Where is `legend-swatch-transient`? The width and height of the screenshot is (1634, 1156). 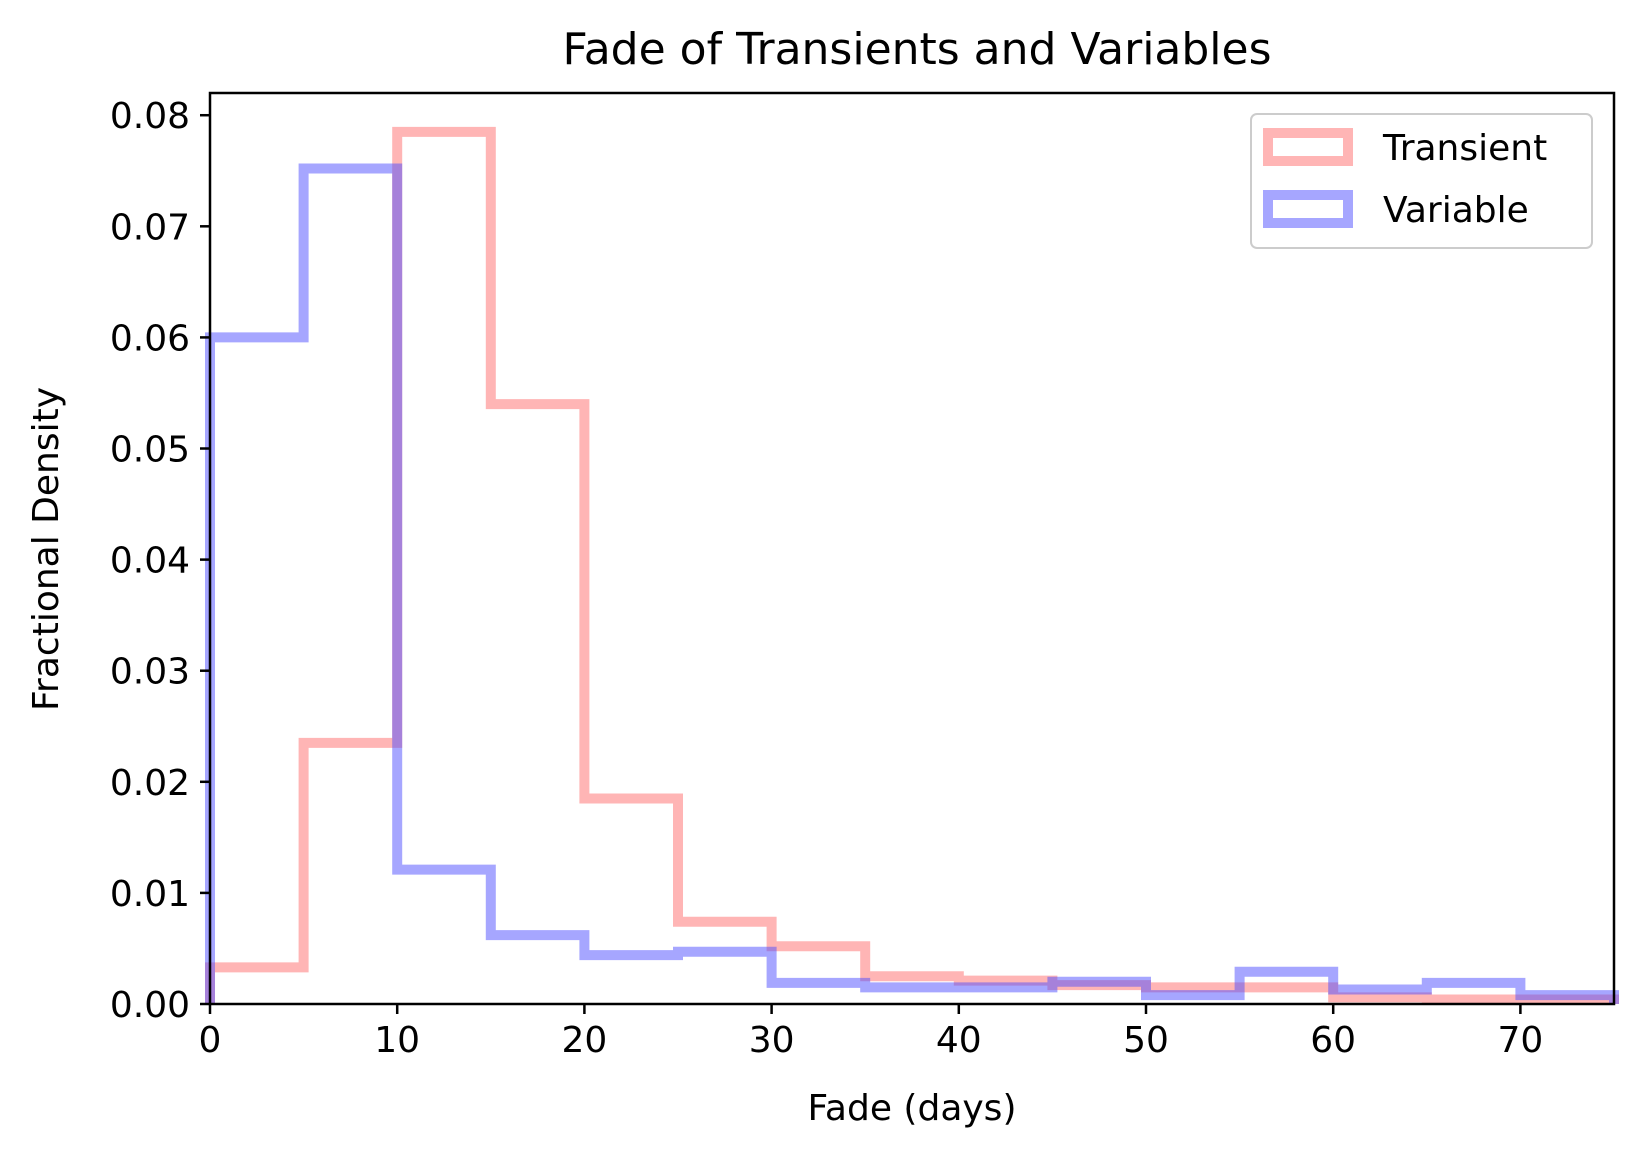 legend-swatch-transient is located at coordinates (1308, 147).